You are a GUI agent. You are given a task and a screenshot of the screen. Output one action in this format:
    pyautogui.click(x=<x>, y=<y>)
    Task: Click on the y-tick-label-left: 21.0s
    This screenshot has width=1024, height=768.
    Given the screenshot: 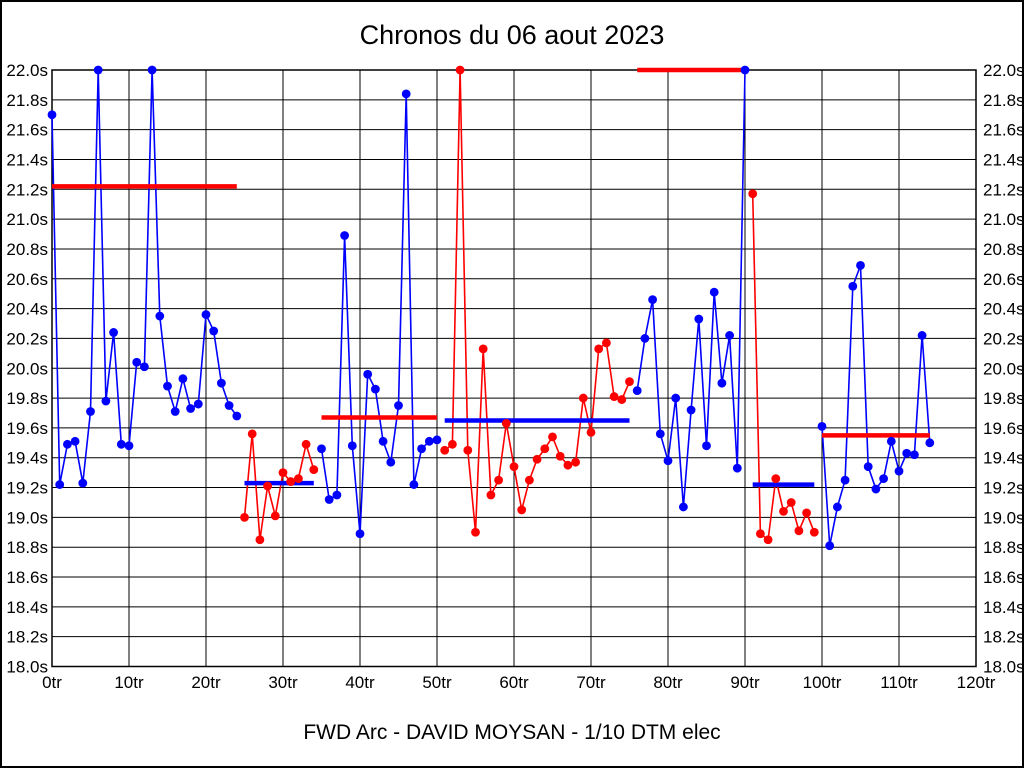 What is the action you would take?
    pyautogui.click(x=27, y=219)
    